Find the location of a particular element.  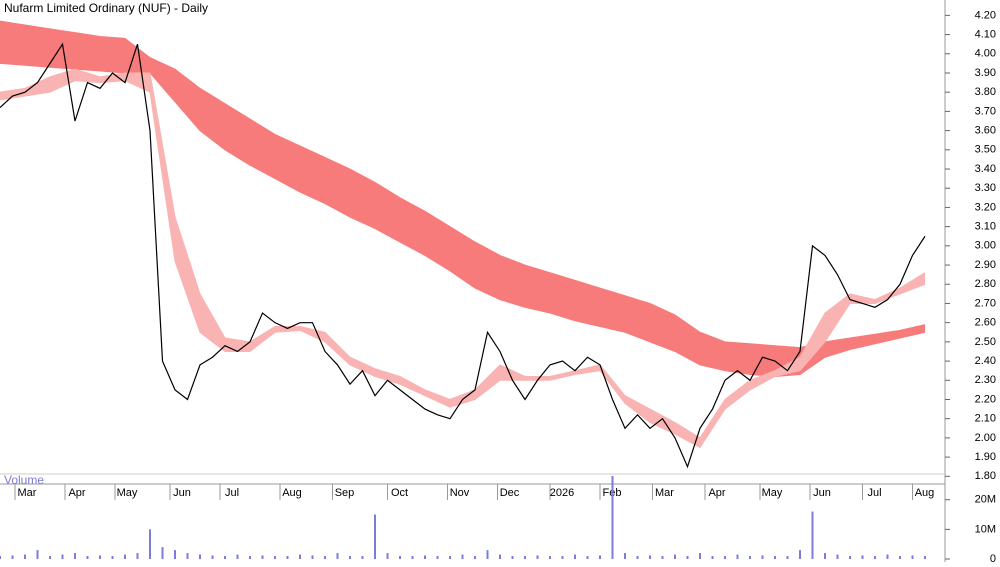

y-tick-label: 0 is located at coordinates (993, 557).